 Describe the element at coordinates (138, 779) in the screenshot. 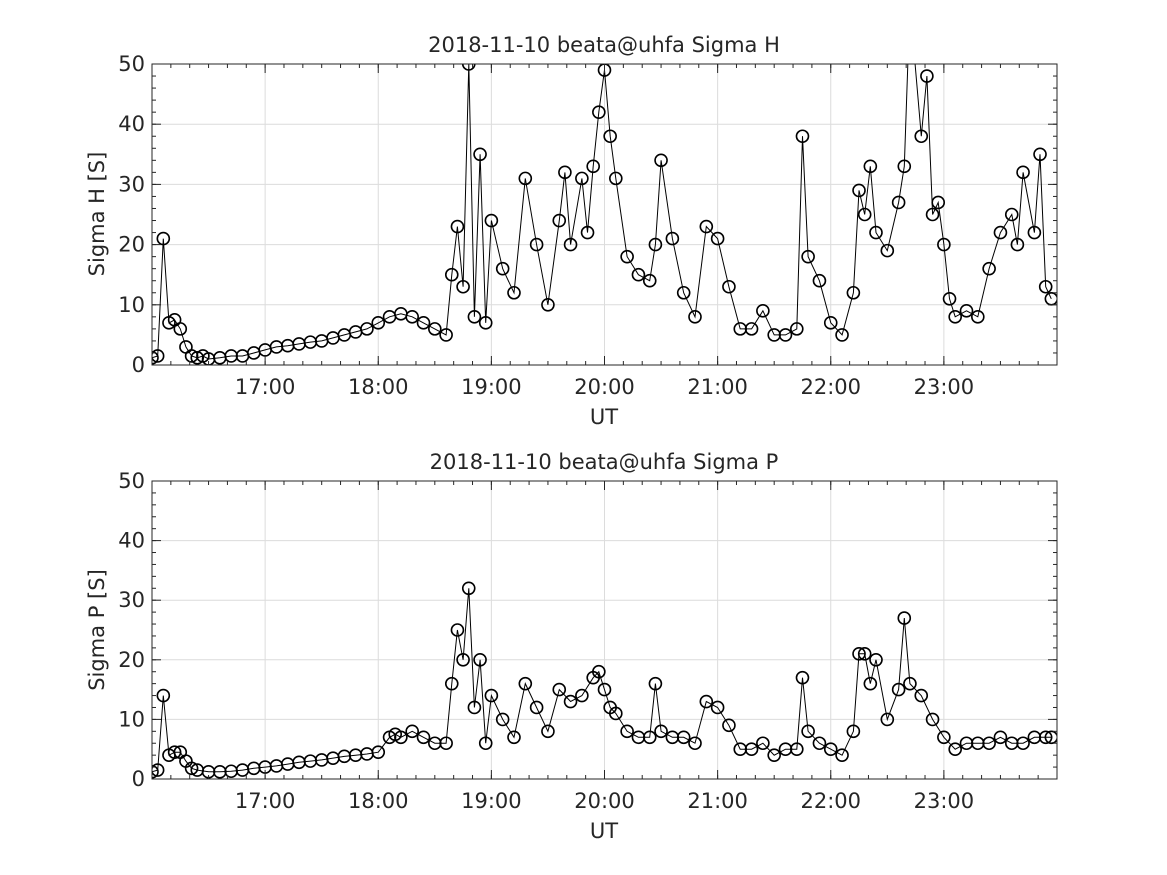

I see `y-tick-label: 0` at that location.